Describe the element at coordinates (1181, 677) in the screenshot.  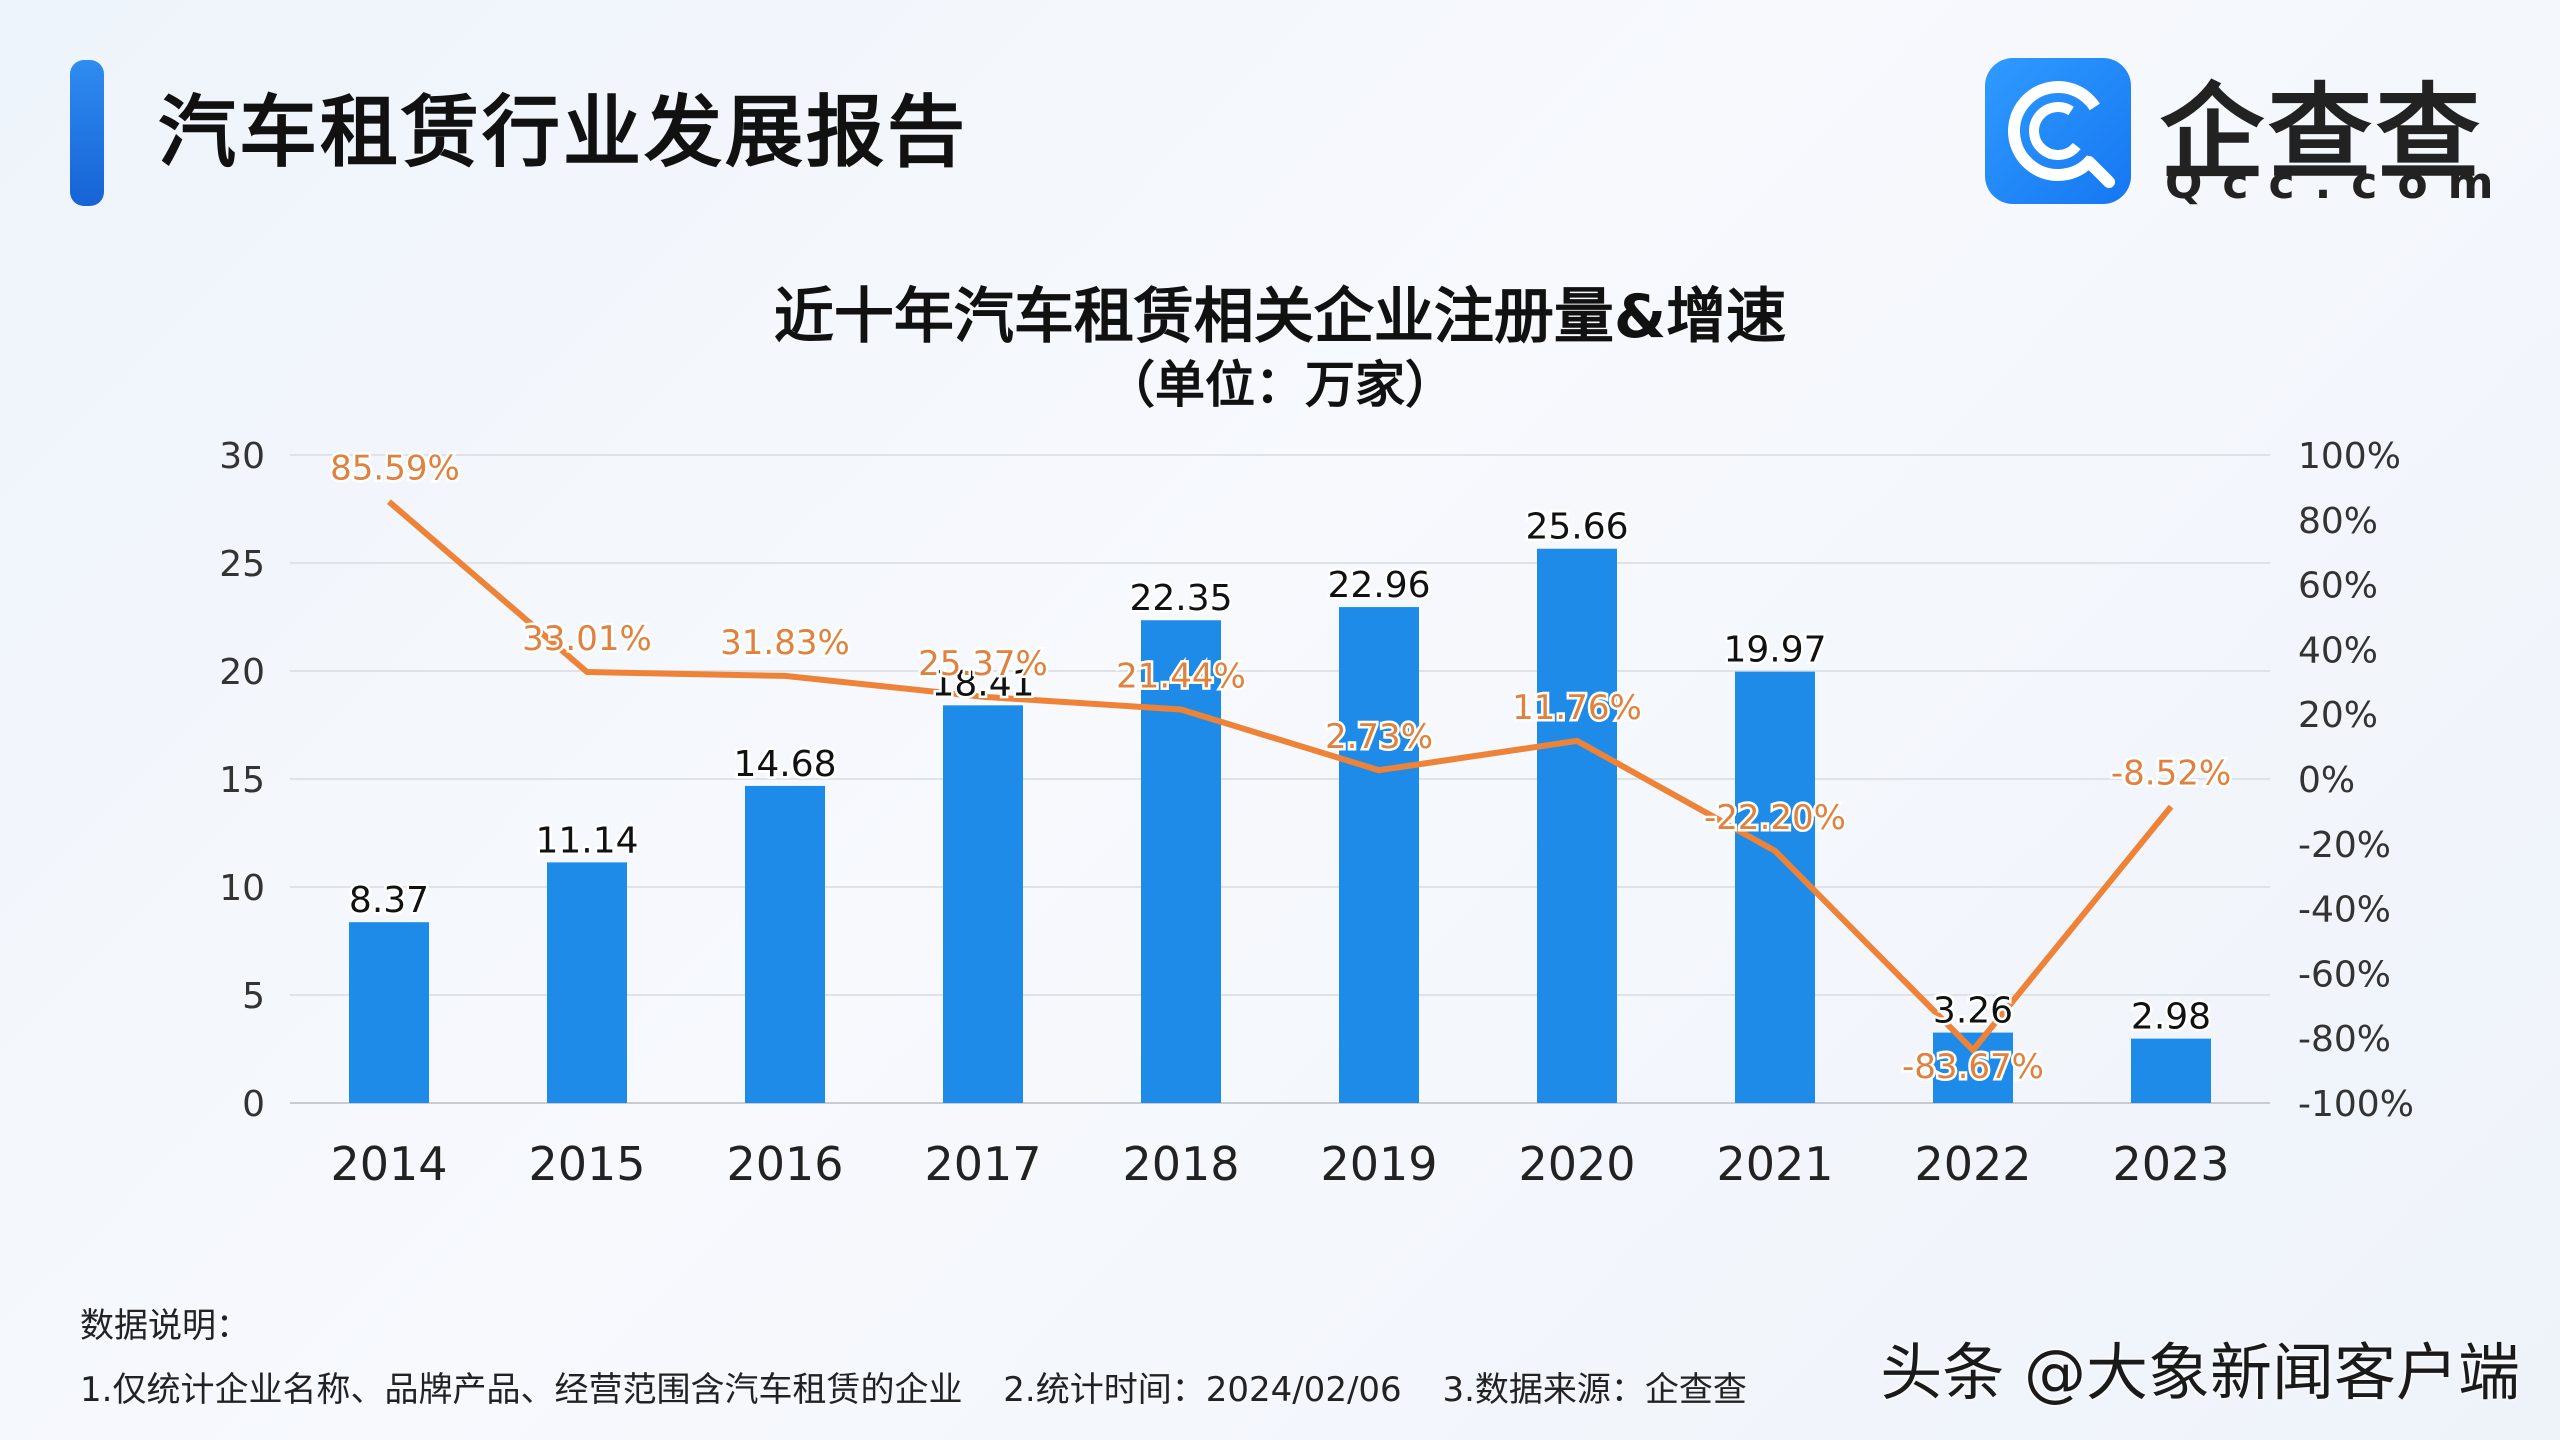
I see `line-value-label: 21.44%` at that location.